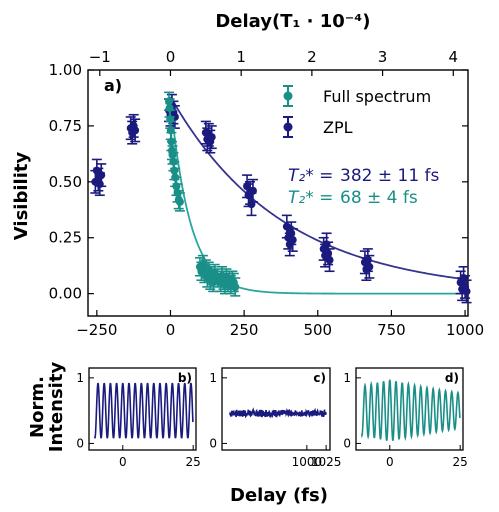 This screenshot has height=512, width=499. What do you see at coordinates (185, 378) in the screenshot?
I see `panel-b-label: b)` at bounding box center [185, 378].